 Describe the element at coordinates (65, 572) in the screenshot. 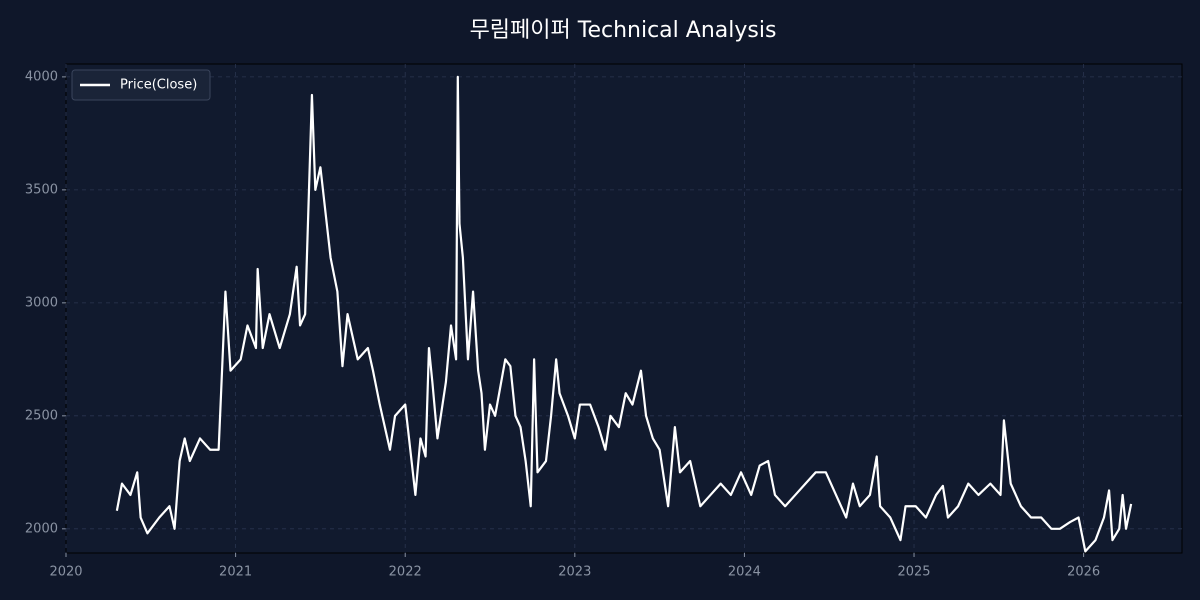

I see `x-tick-label: 2020` at that location.